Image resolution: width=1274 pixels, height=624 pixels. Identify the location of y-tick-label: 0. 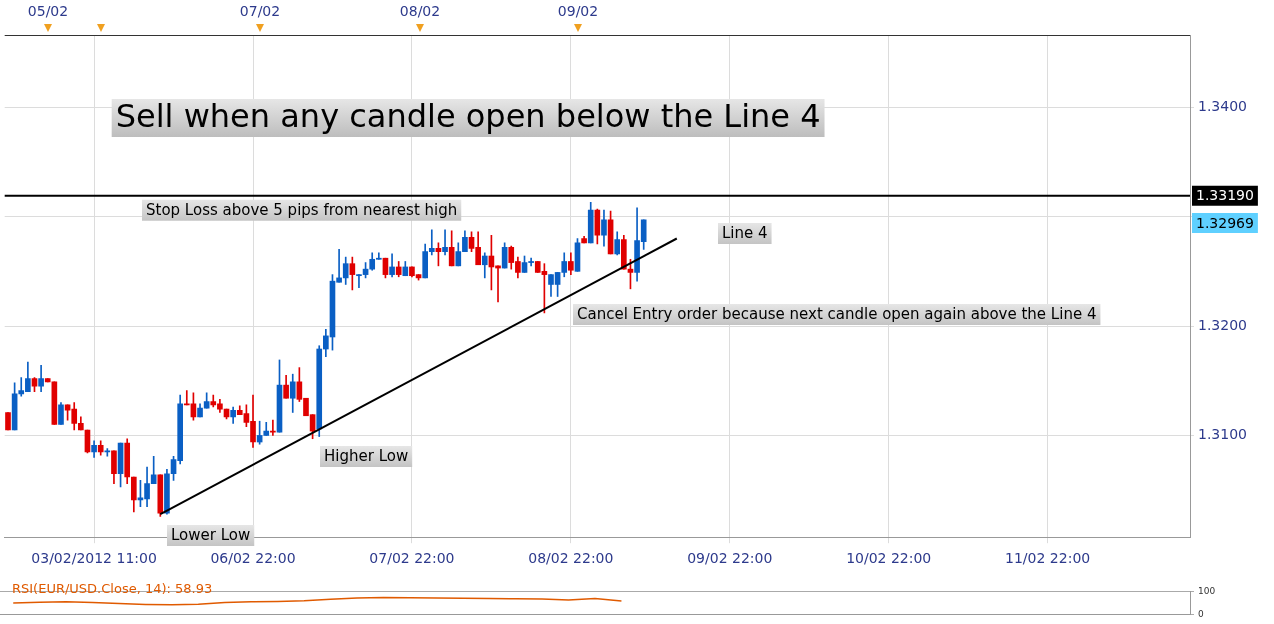
(1201, 613).